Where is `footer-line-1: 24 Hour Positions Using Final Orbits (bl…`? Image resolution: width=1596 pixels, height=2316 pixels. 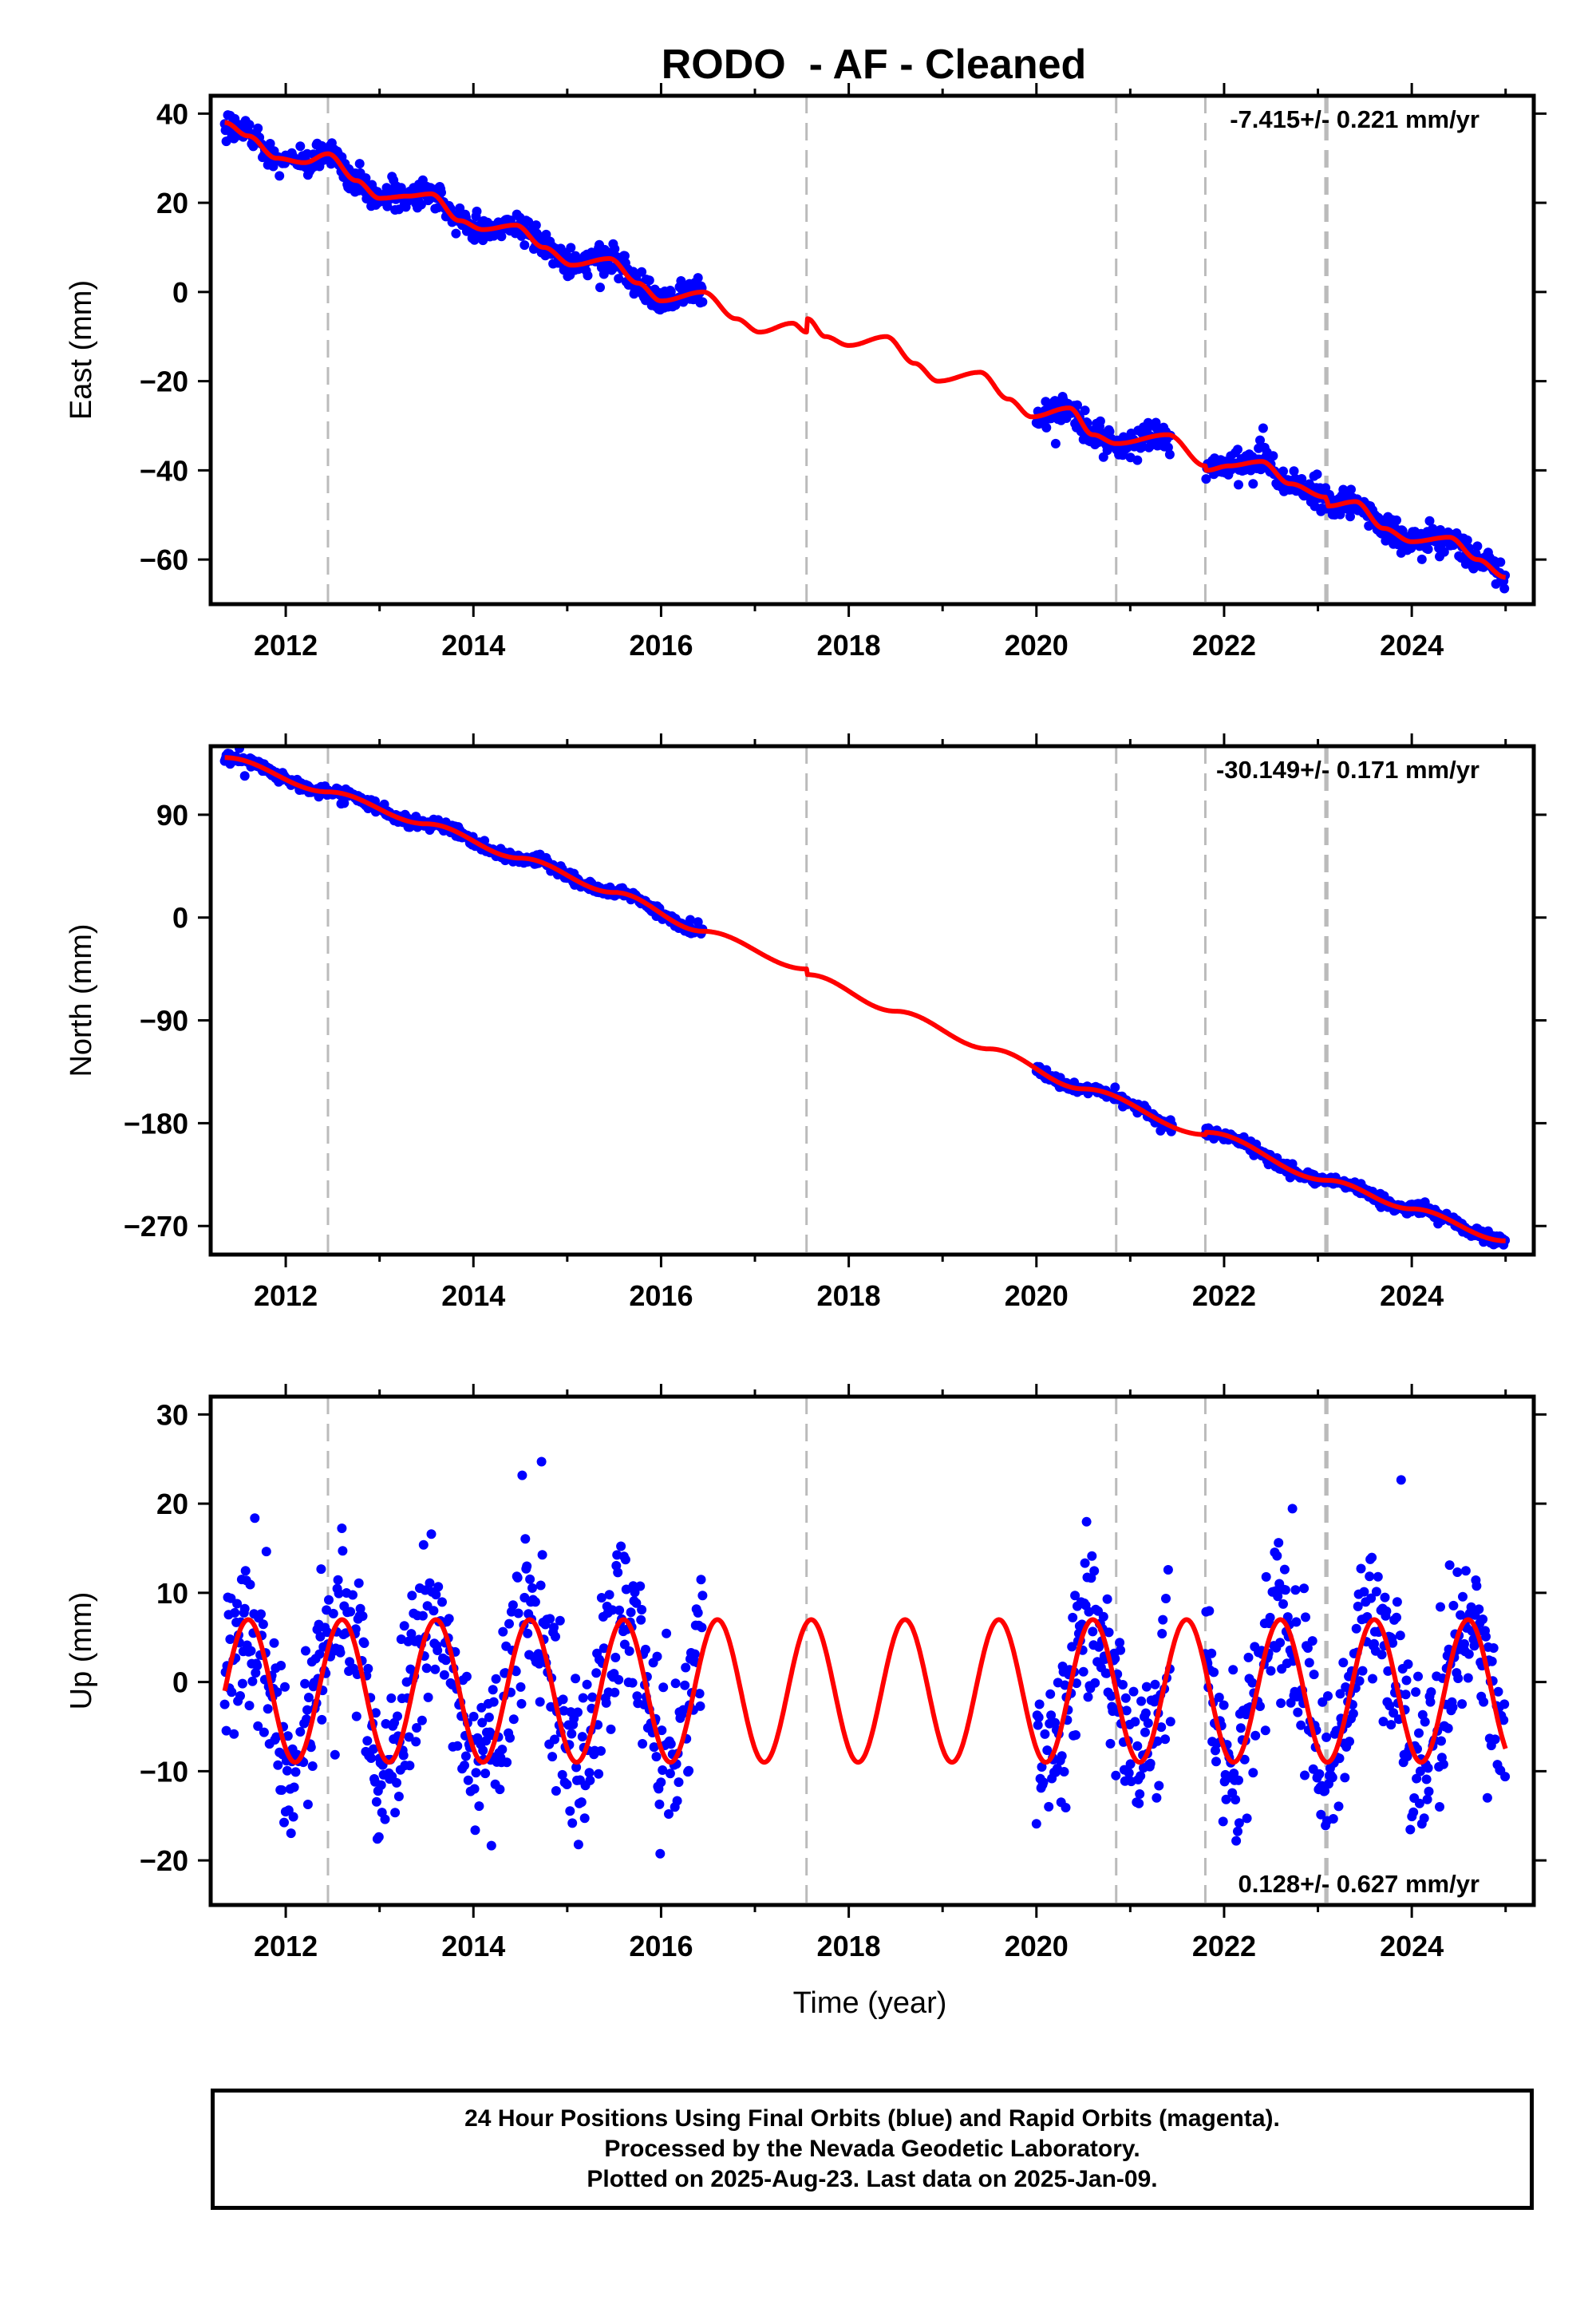
footer-line-1: 24 Hour Positions Using Final Orbits (bl… is located at coordinates (872, 2118).